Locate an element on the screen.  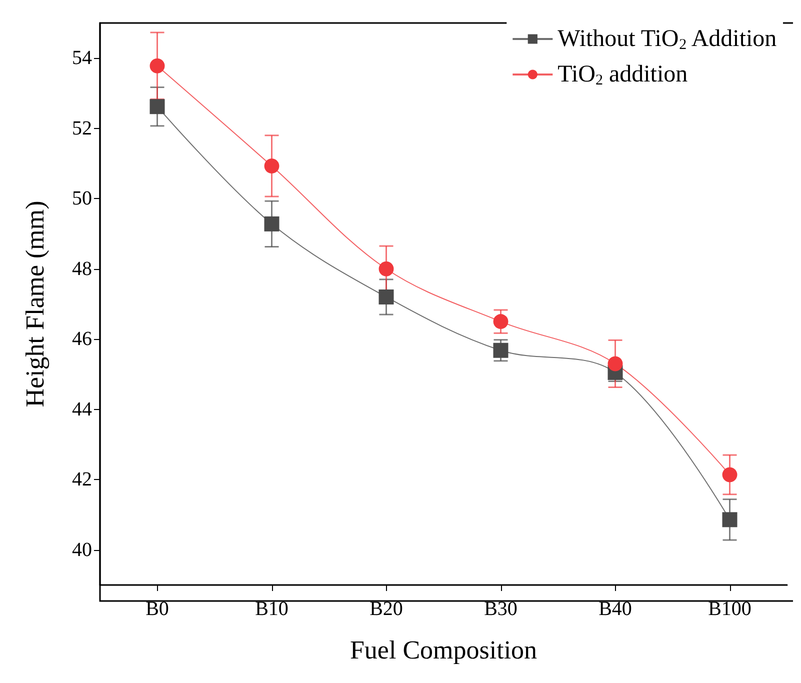
y-tick-label: 52 is located at coordinates (82, 128).